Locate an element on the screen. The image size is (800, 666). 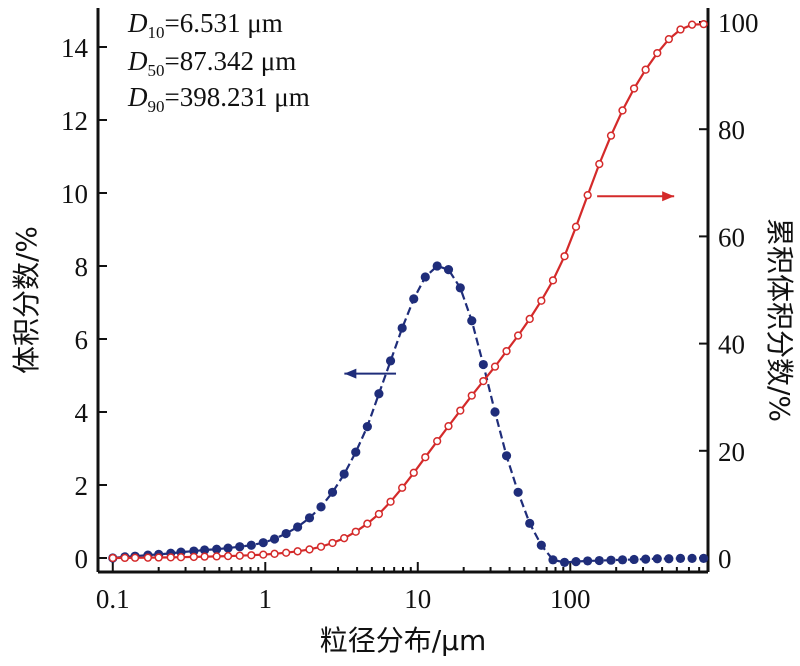
y-left-tick-label: 10 is located at coordinates (74, 194).